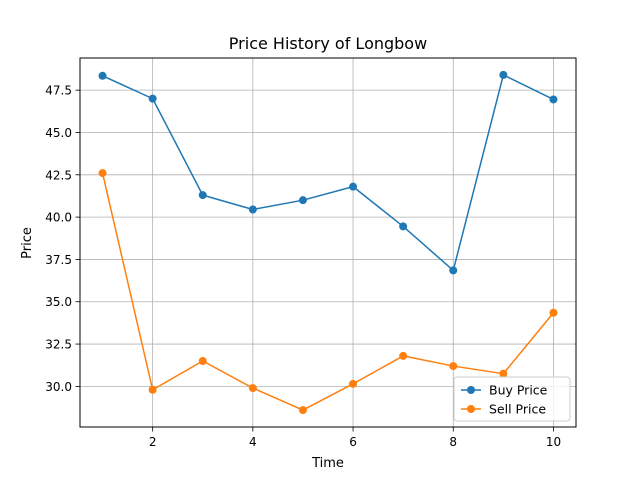 The width and height of the screenshot is (640, 484). Describe the element at coordinates (453, 442) in the screenshot. I see `x-tick-label: 8` at that location.